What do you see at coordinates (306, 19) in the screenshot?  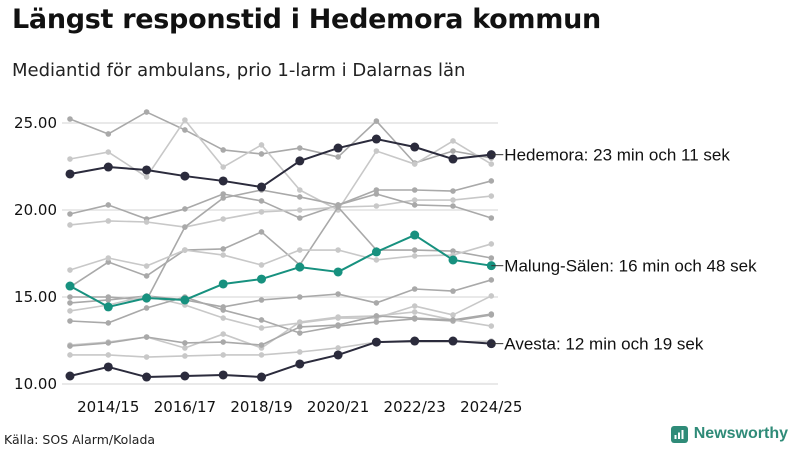 I see `chart-title: Längst responstid i Hedemora kommun` at bounding box center [306, 19].